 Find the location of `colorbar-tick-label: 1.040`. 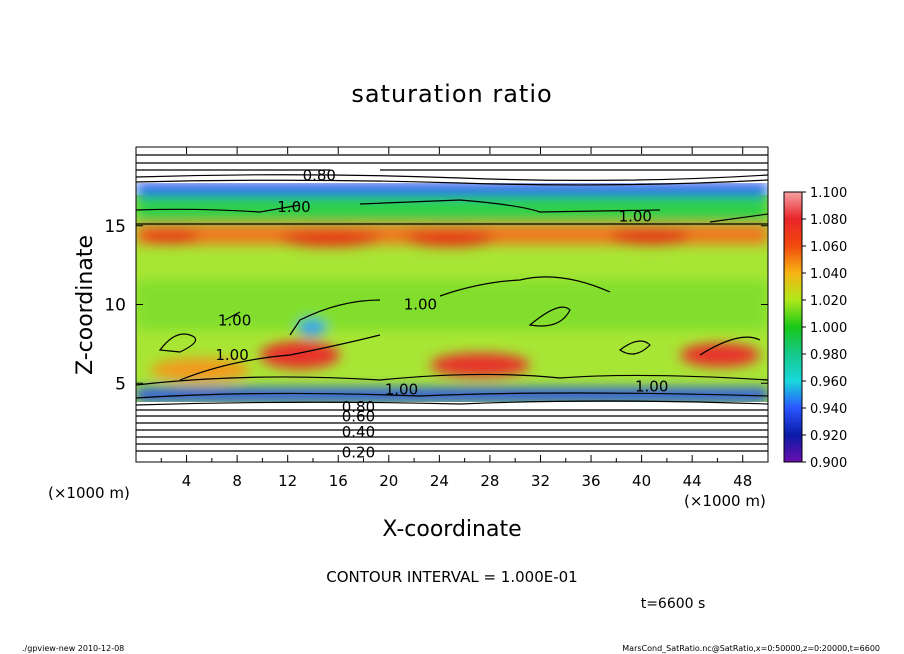

colorbar-tick-label: 1.040 is located at coordinates (828, 274).